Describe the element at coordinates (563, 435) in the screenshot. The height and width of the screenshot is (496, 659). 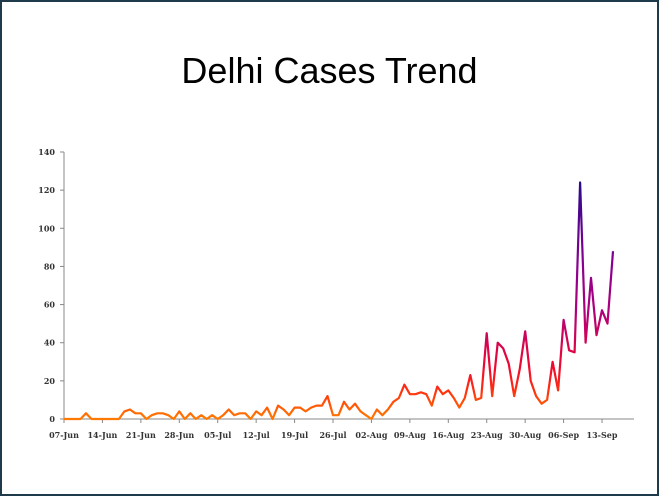
I see `x-tick-label: 06-Sep` at that location.